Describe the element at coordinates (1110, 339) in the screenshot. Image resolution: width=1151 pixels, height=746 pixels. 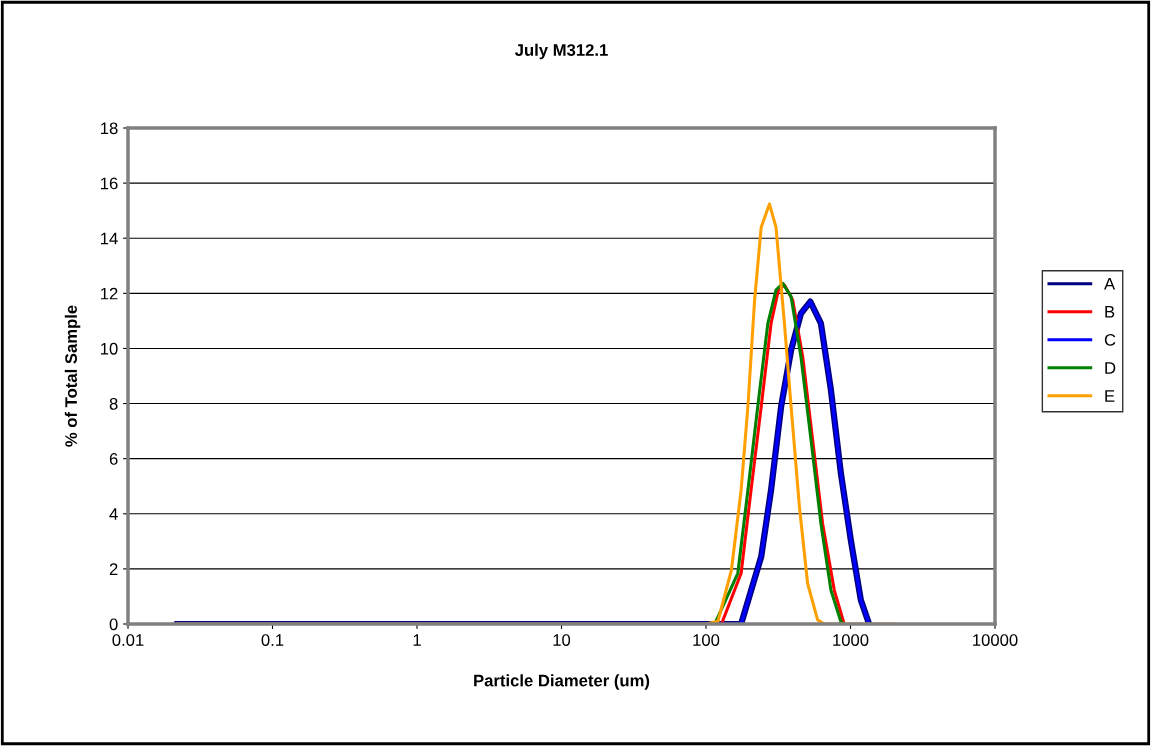
I see `legend-label: C` at that location.